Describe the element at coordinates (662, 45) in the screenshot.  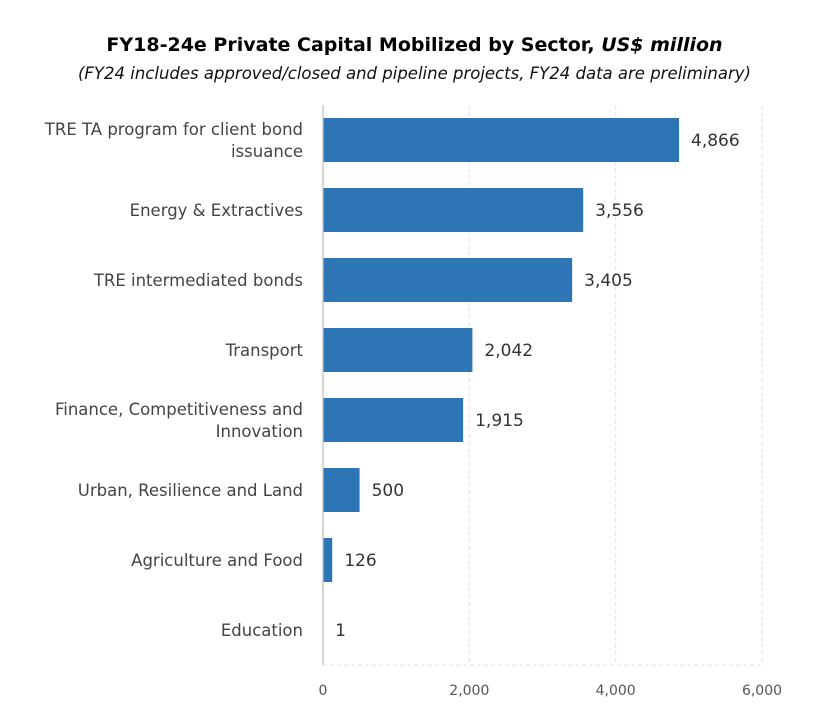
I see `title-units: US$ million` at that location.